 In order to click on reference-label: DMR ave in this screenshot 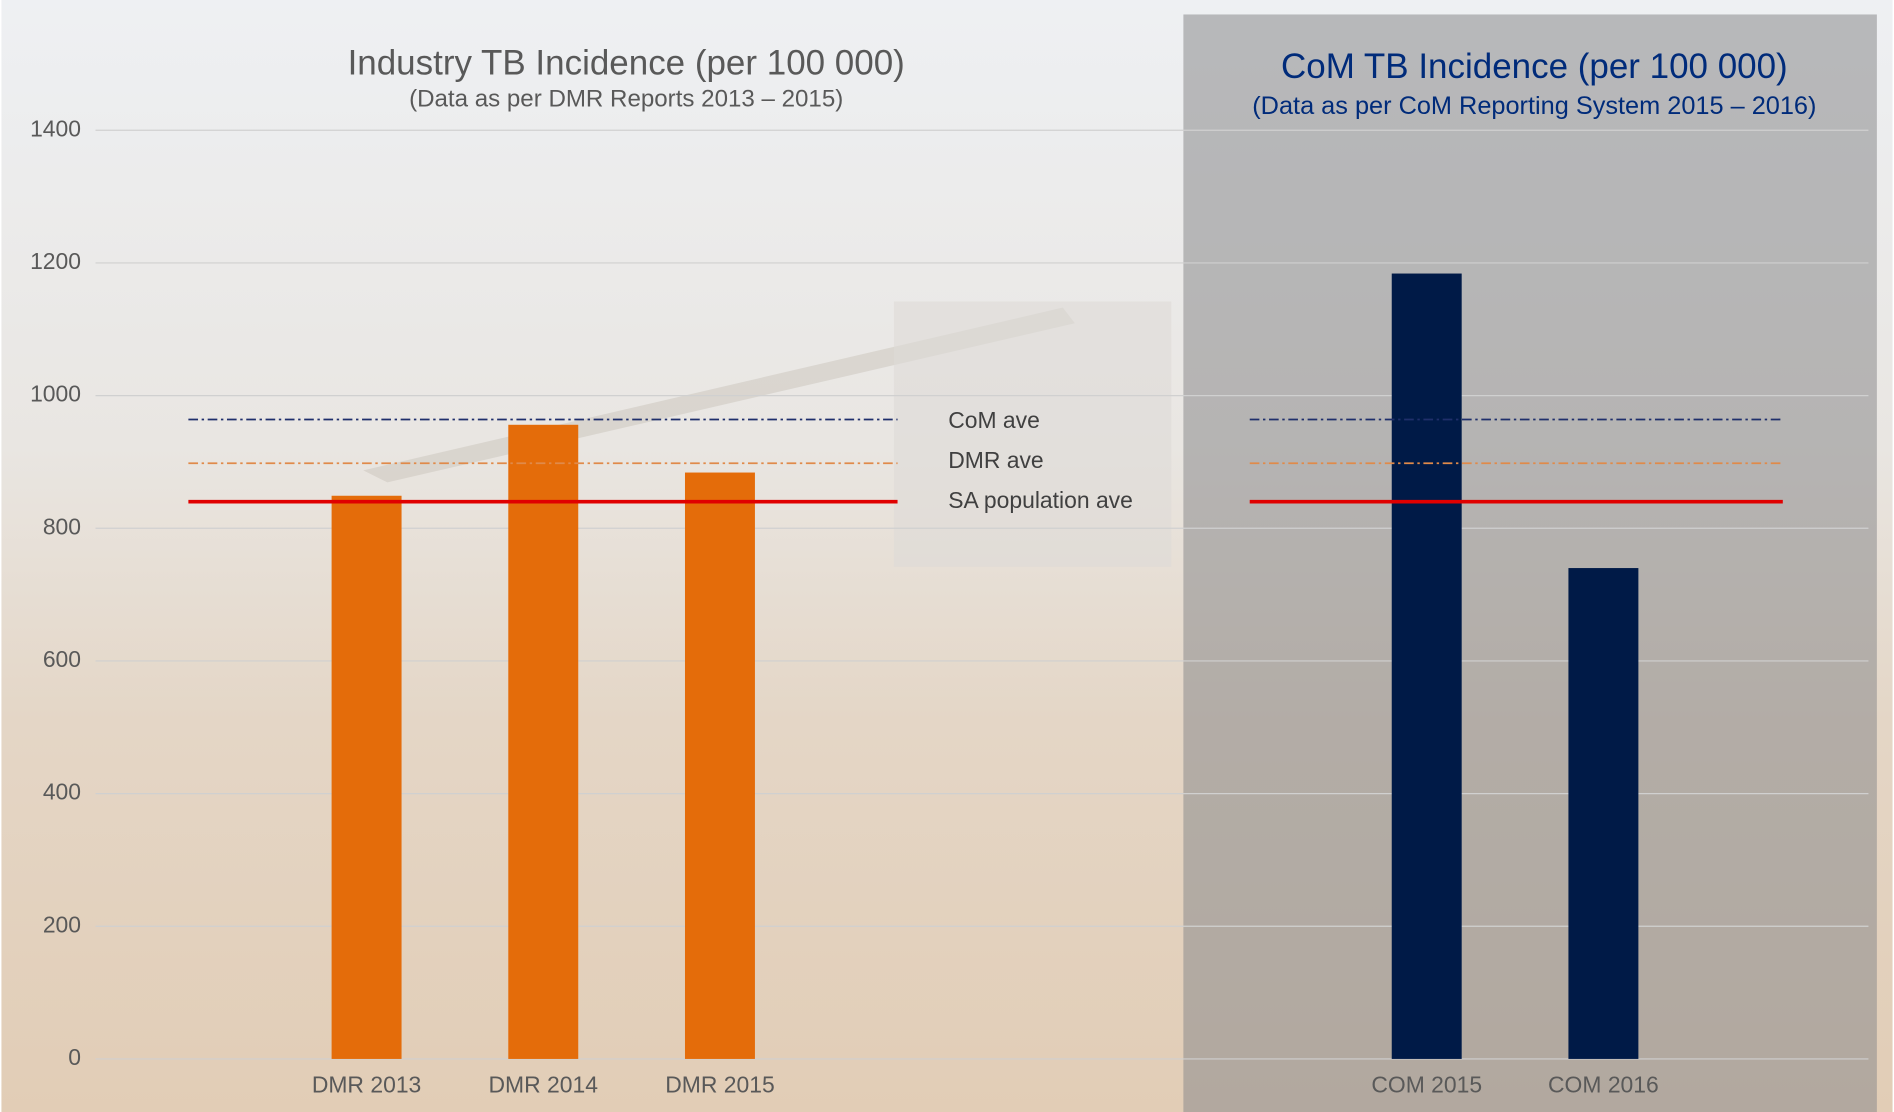, I will do `click(995, 460)`.